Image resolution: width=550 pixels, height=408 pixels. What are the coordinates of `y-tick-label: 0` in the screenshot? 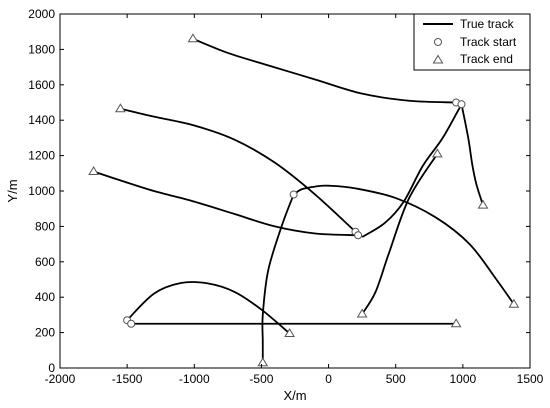 It's located at (51, 368).